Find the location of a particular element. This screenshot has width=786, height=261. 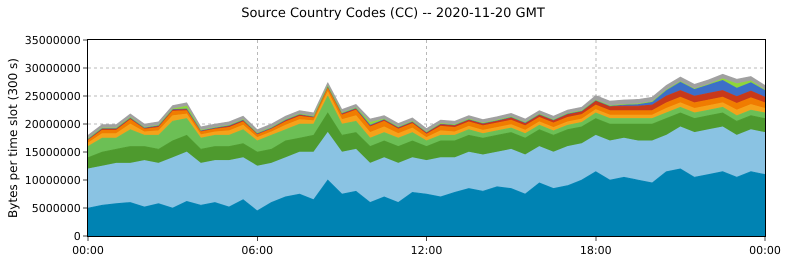

y-tick-label: 10000000 is located at coordinates (52, 180).